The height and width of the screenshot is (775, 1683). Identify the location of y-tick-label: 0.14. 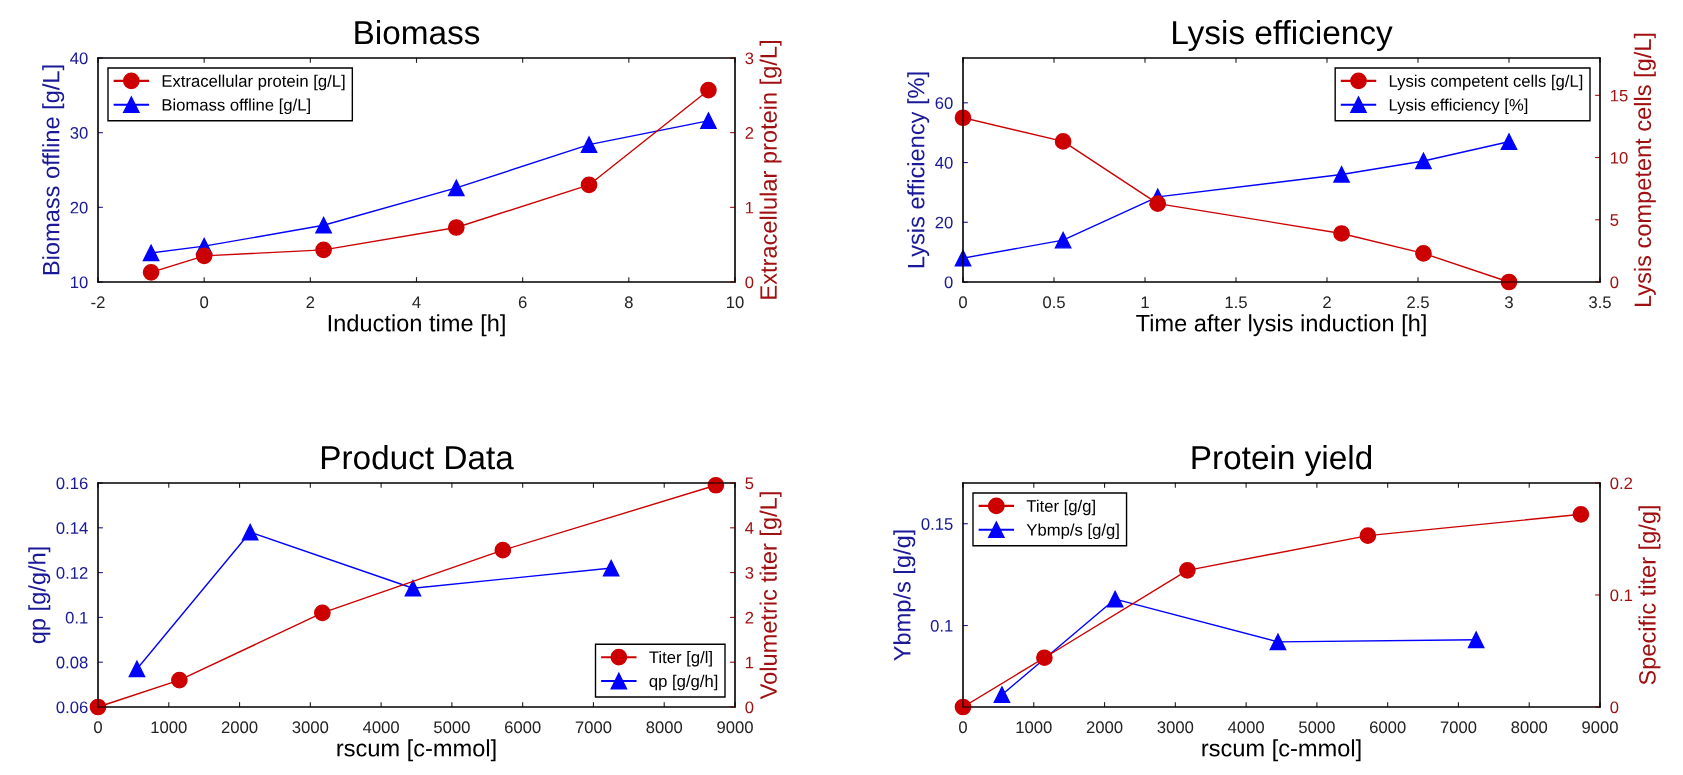
(72, 528).